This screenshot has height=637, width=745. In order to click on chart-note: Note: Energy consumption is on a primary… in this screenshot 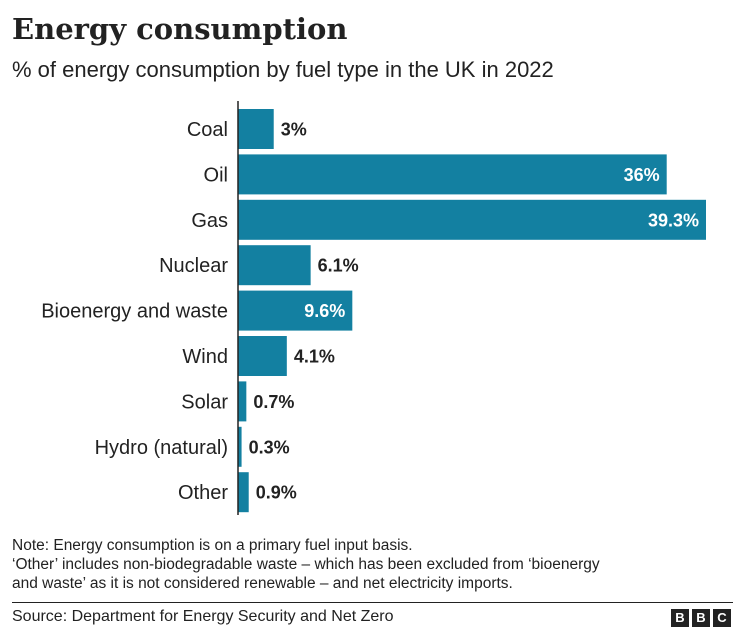, I will do `click(372, 564)`.